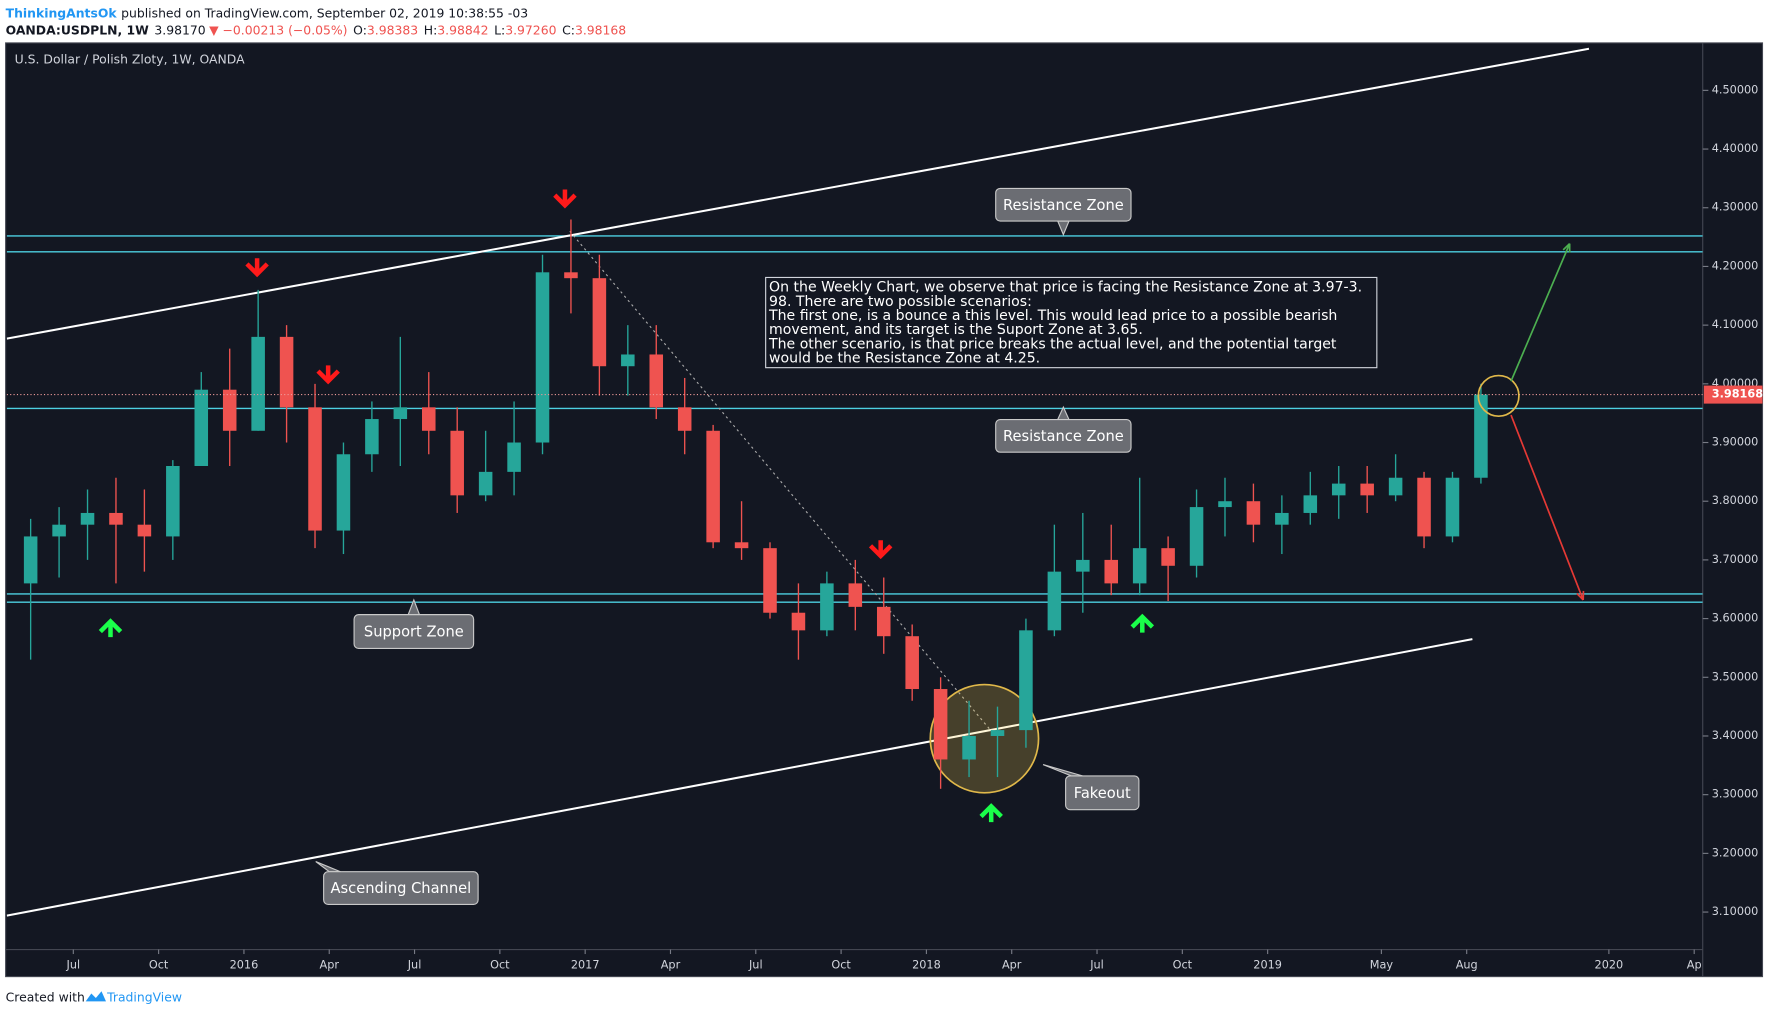 The height and width of the screenshot is (1015, 1767). What do you see at coordinates (900, 302) in the screenshot?
I see `note-line: 98. There are two possible scenarios:` at bounding box center [900, 302].